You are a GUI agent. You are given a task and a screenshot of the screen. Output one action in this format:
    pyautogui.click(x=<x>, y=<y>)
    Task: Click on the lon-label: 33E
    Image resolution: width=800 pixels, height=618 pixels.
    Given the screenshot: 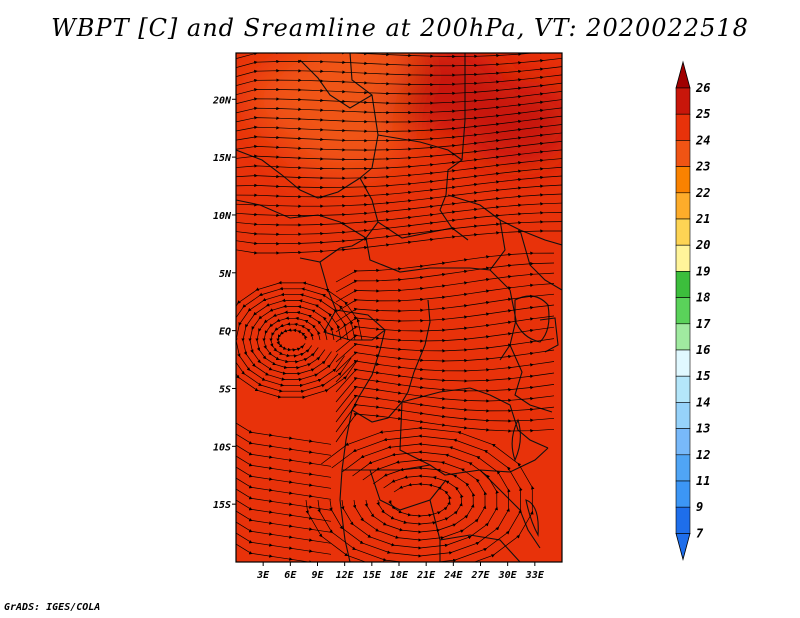 What is the action you would take?
    pyautogui.click(x=535, y=575)
    